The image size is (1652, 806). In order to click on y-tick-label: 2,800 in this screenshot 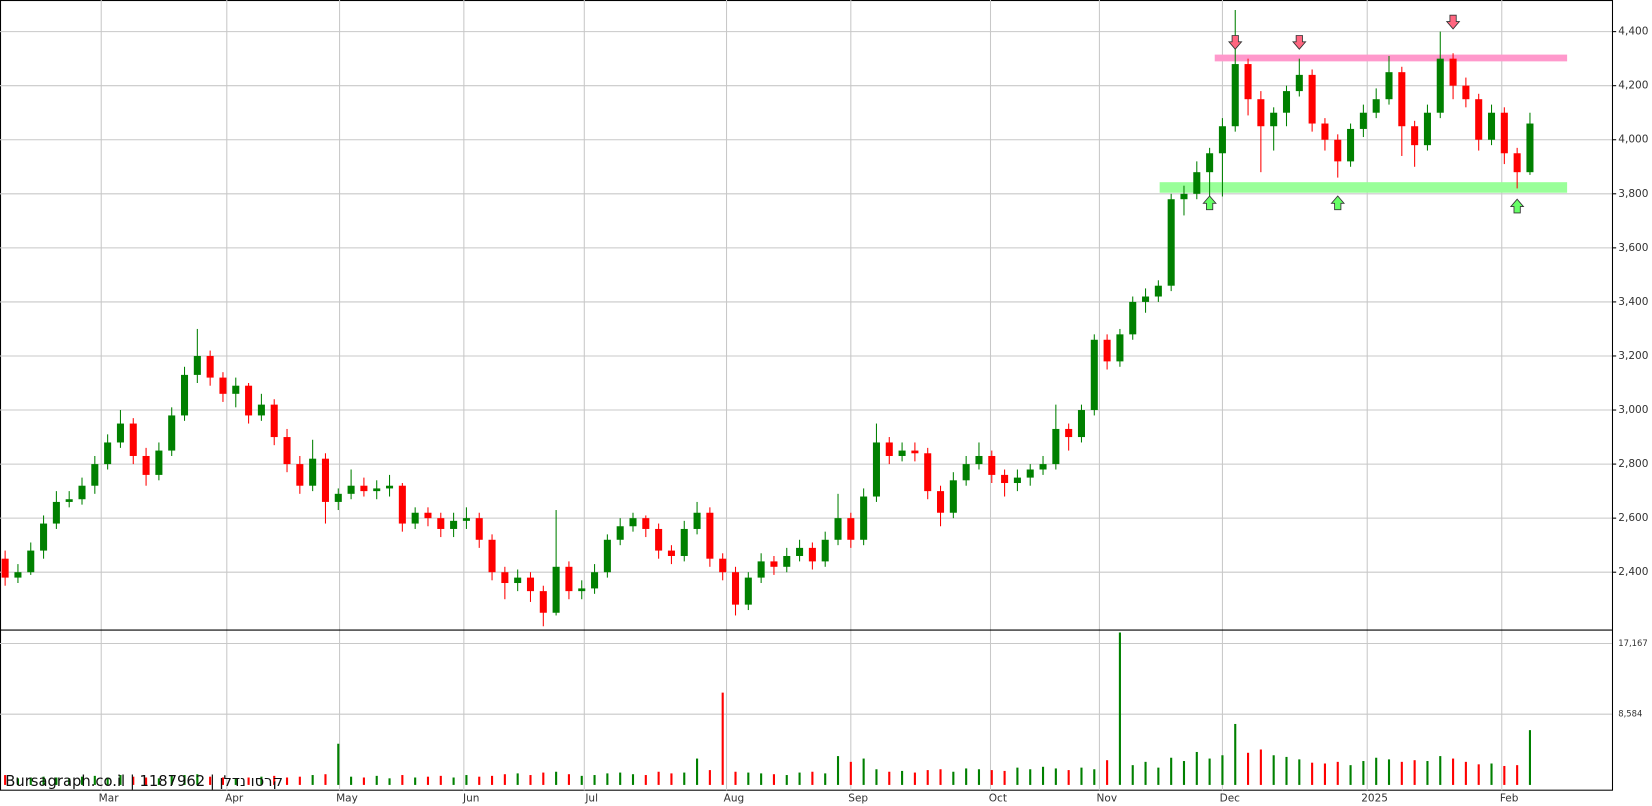, I will do `click(1633, 464)`.